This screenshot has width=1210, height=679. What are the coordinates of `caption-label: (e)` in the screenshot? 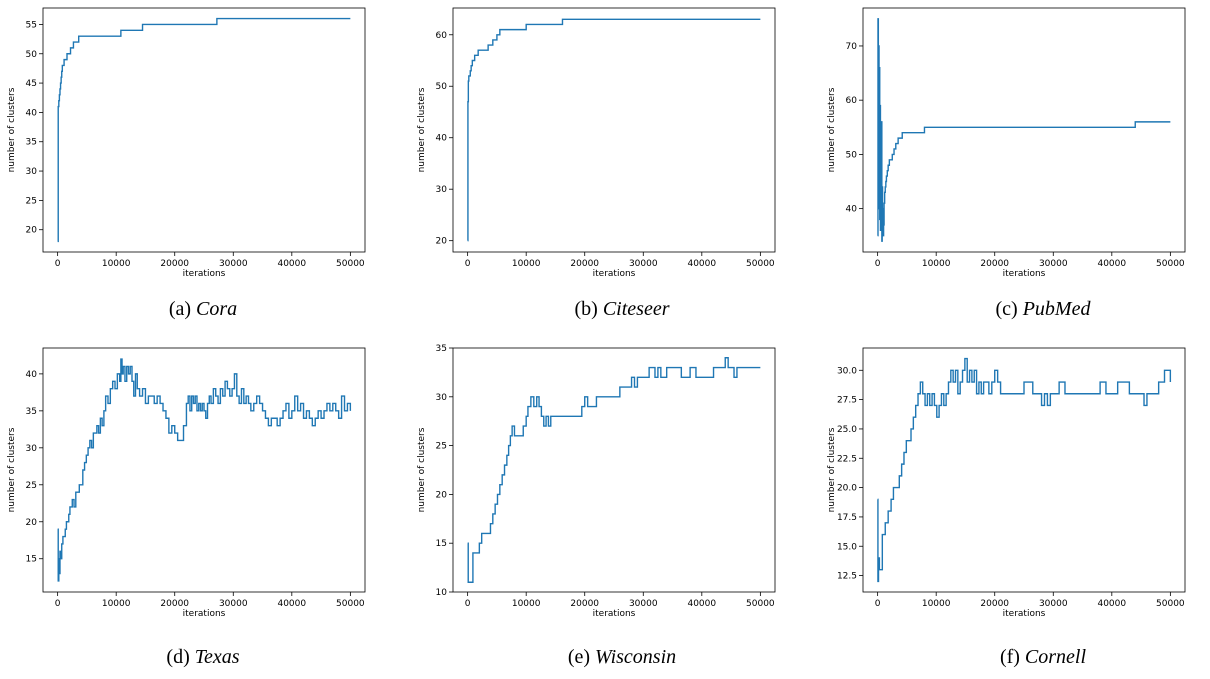 It's located at (579, 657).